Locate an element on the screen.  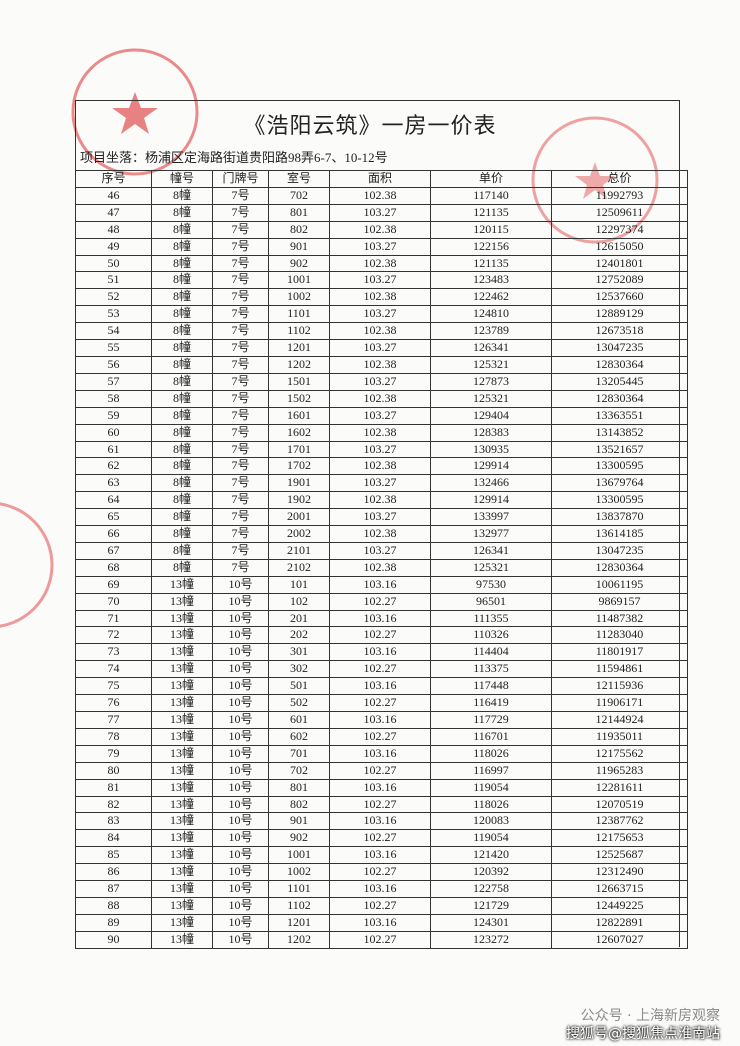
cell: 121135 is located at coordinates (491, 212).